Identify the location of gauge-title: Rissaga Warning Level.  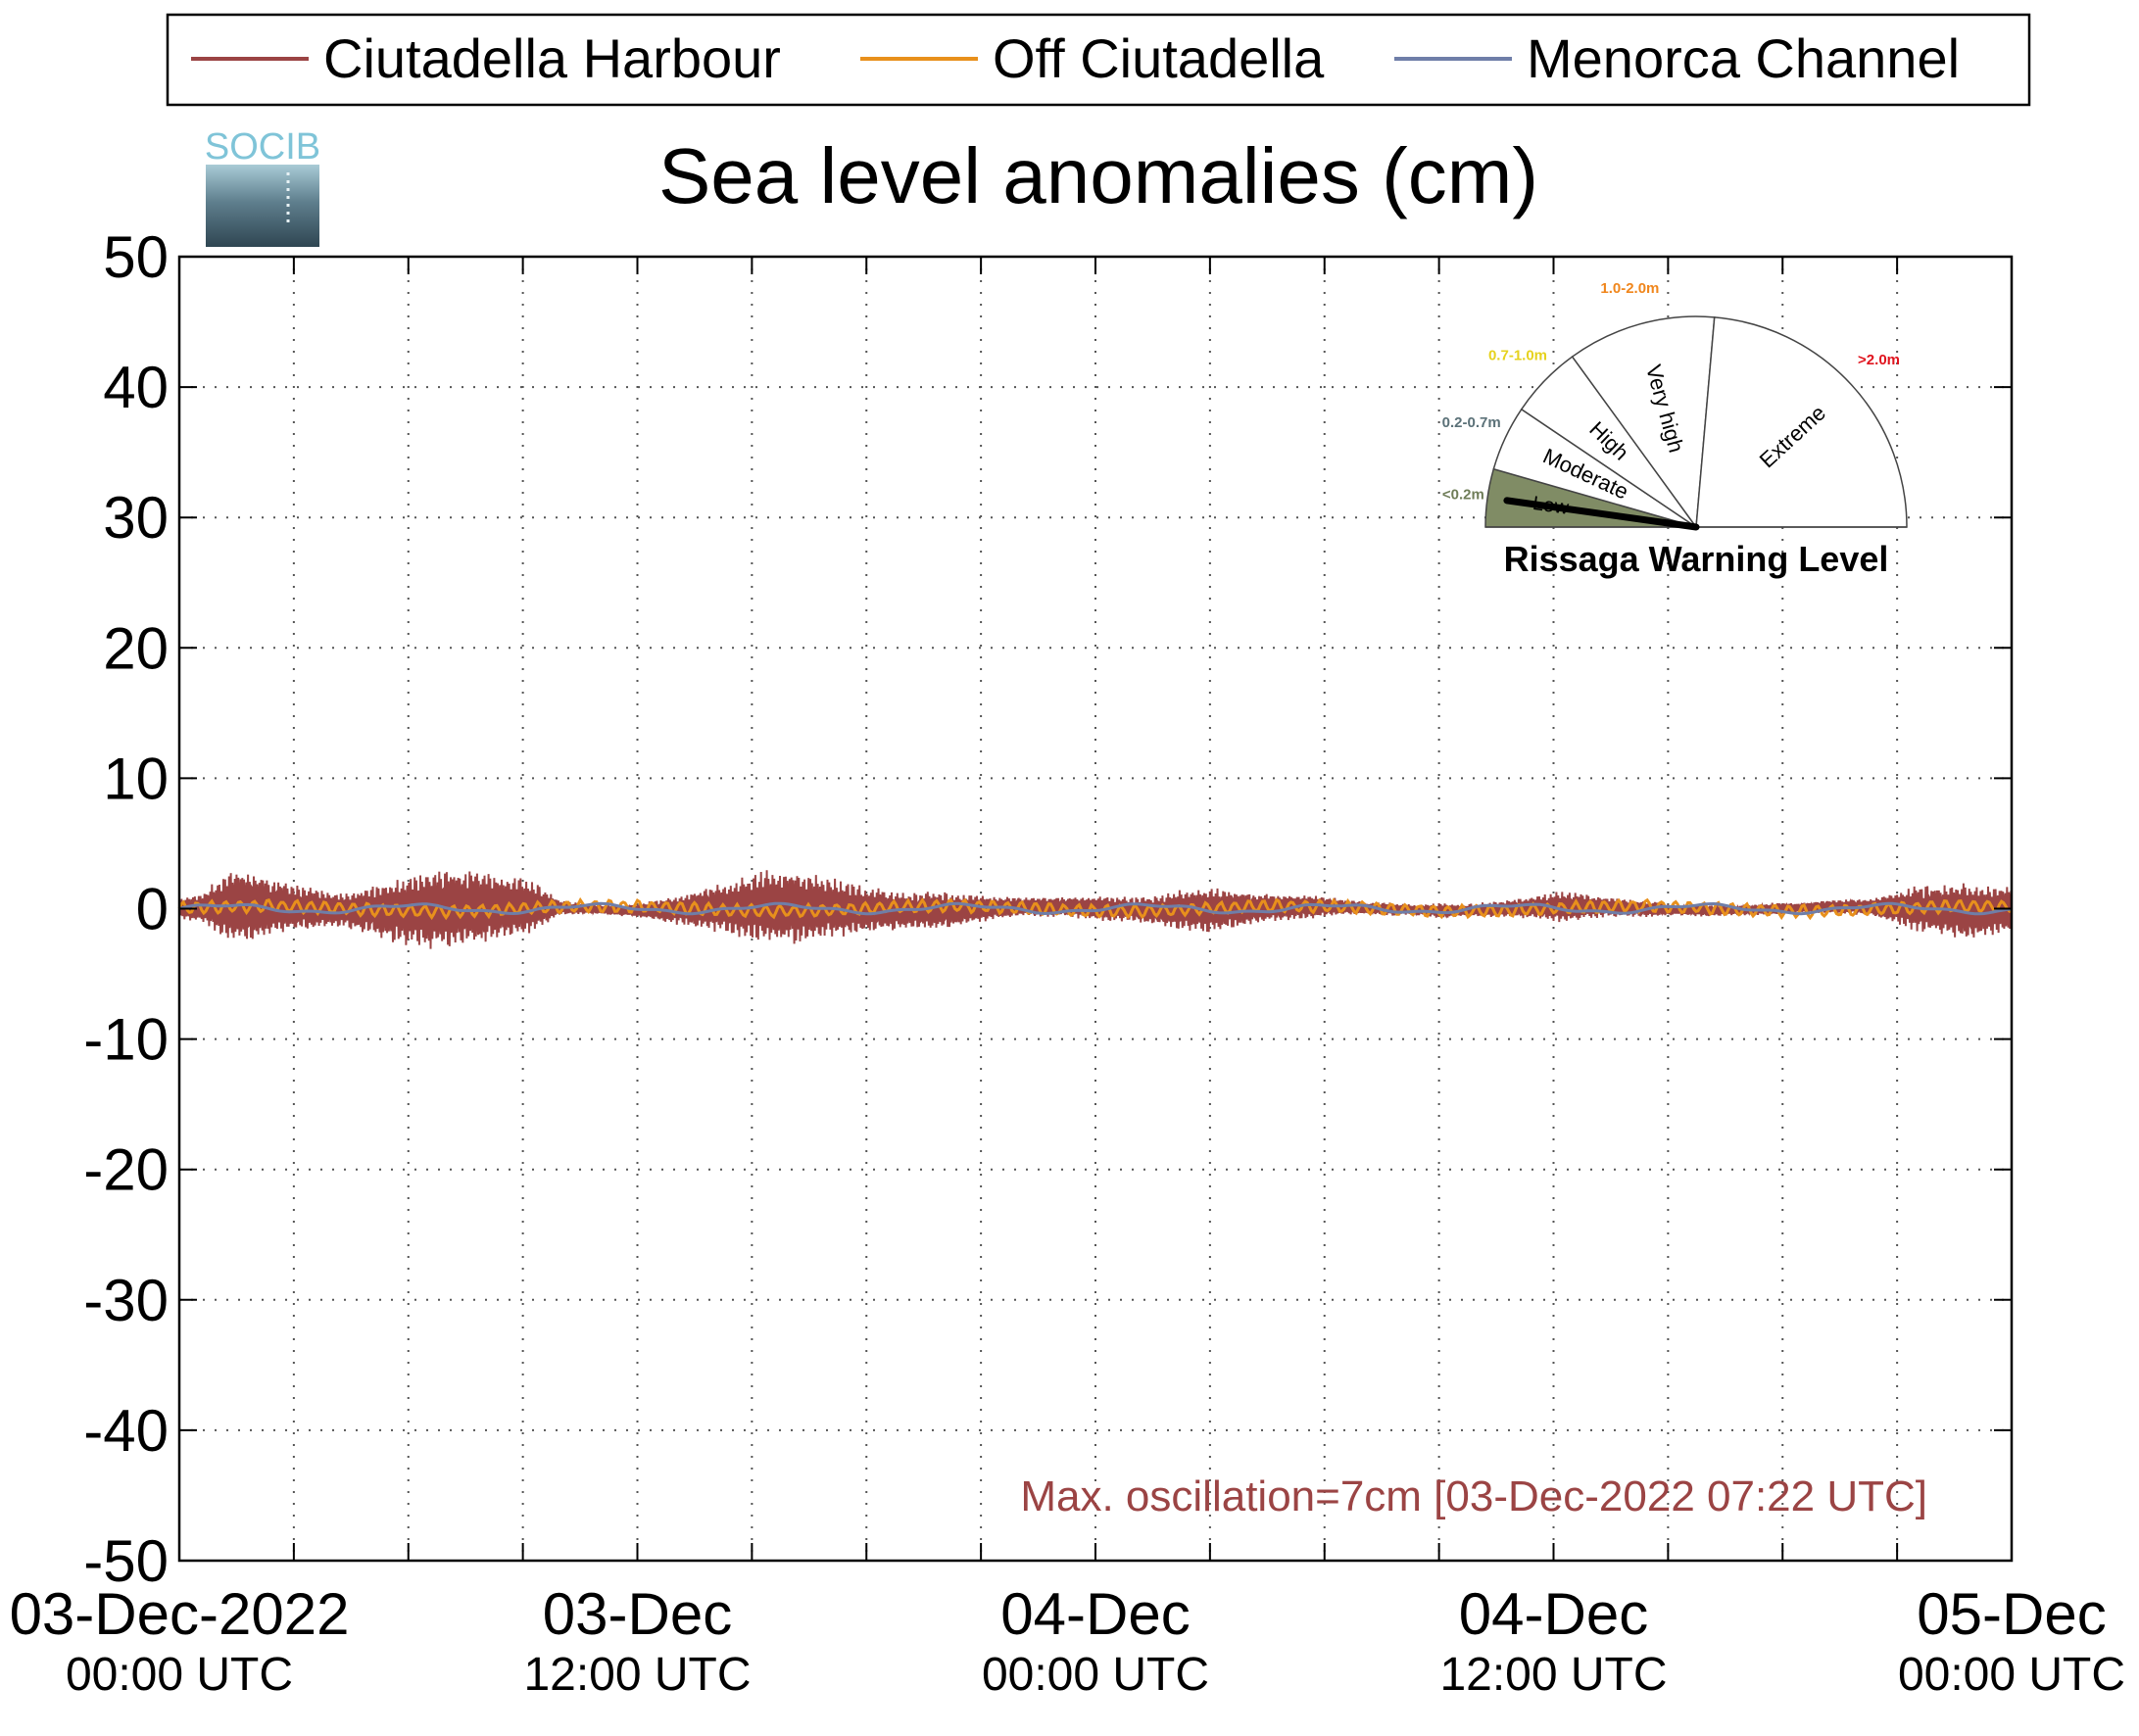
(1696, 559).